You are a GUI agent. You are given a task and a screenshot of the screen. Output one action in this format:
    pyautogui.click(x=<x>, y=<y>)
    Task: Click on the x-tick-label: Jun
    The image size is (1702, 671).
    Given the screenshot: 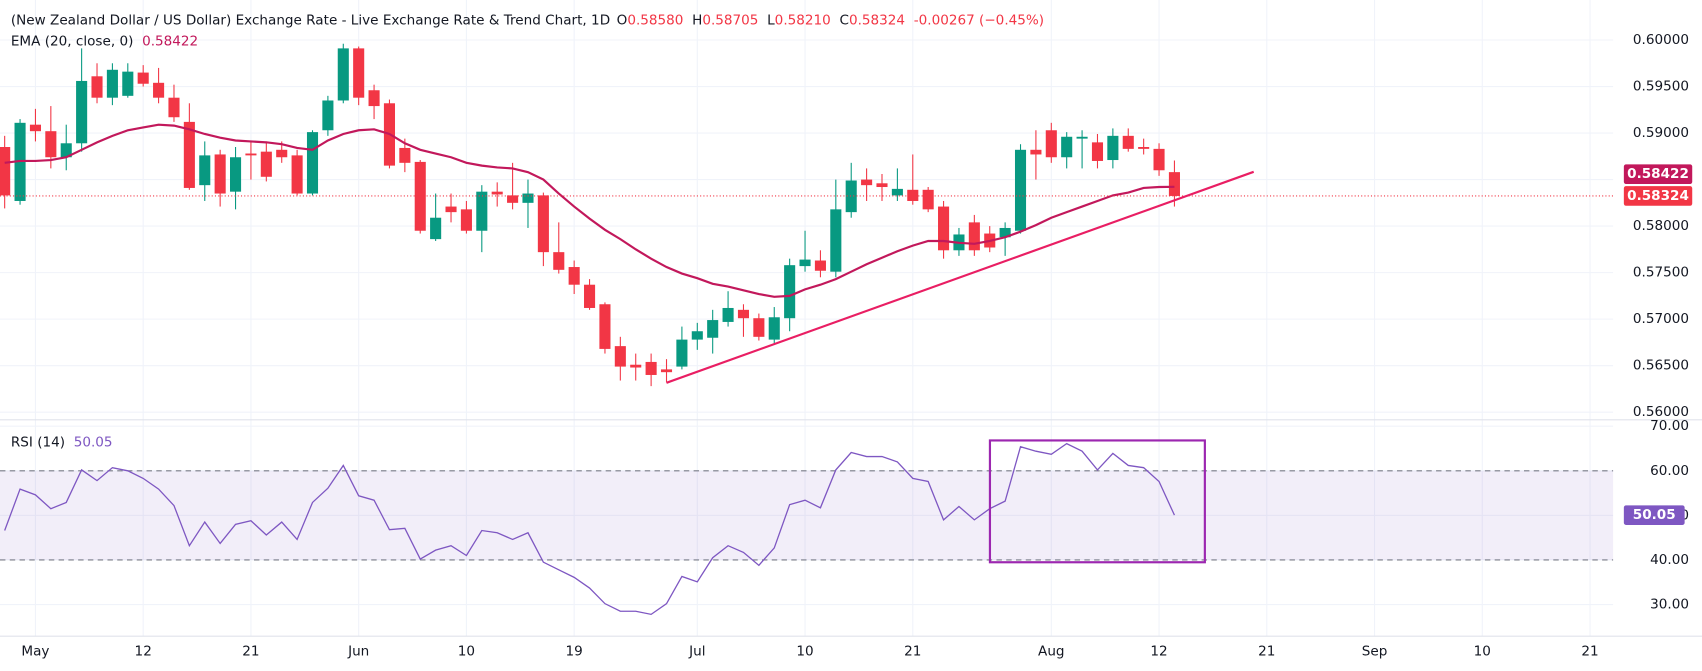 What is the action you would take?
    pyautogui.click(x=358, y=651)
    